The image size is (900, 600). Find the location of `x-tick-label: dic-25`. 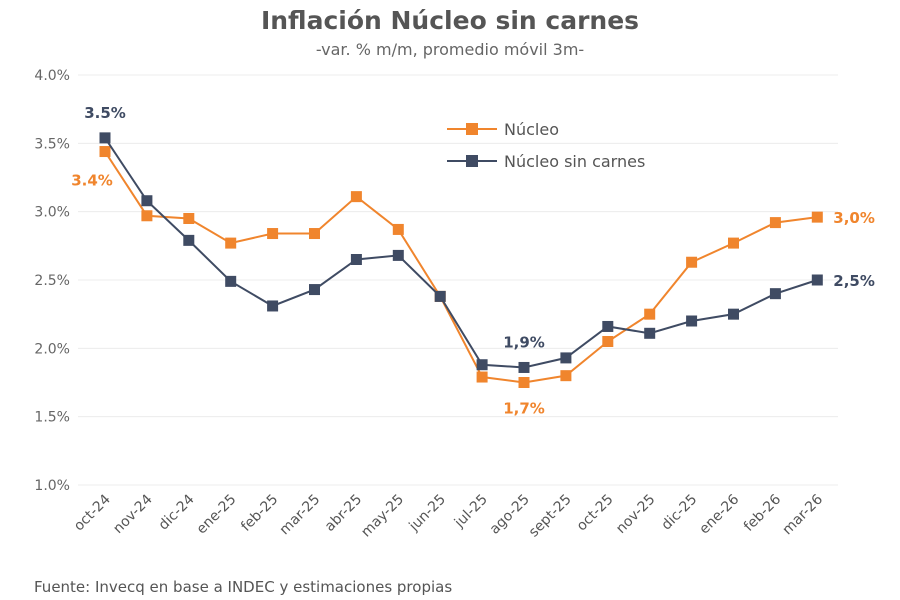

x-tick-label: dic-25 is located at coordinates (679, 513).